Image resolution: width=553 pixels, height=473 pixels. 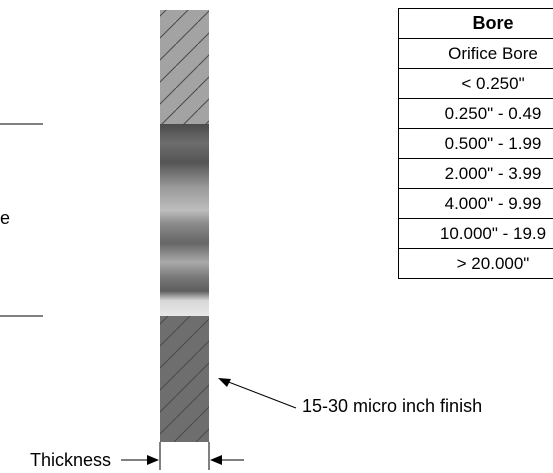 I want to click on table-header: Orifice Bore, so click(x=475, y=53).